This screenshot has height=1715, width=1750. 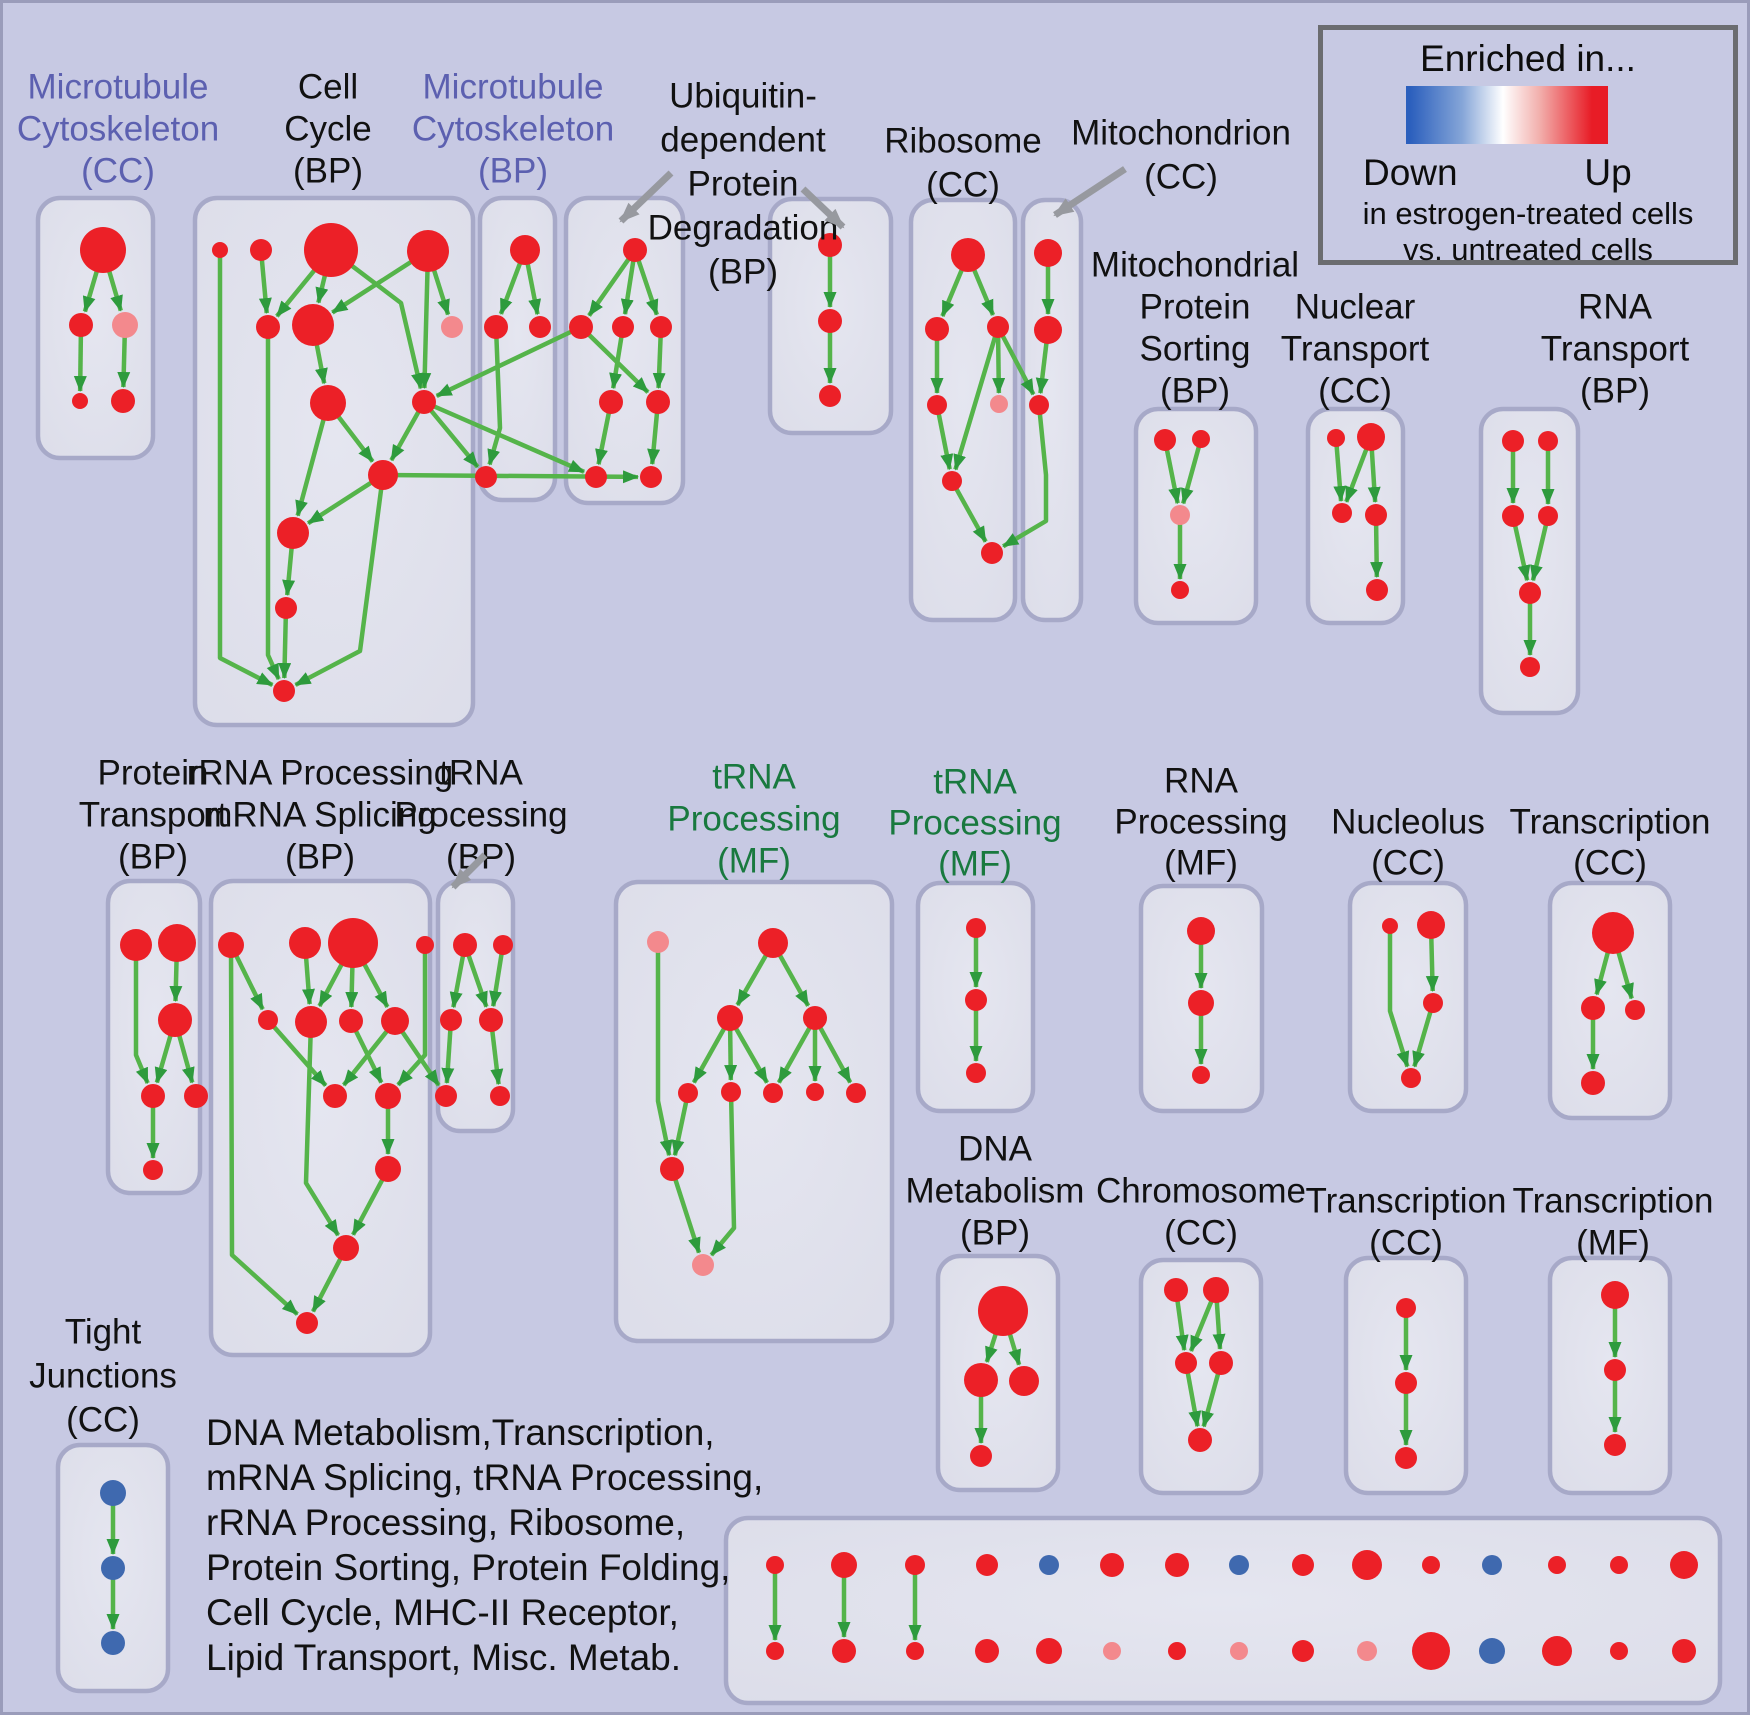 What do you see at coordinates (1615, 306) in the screenshot?
I see `group-label-rna-transport-line-0: RNA` at bounding box center [1615, 306].